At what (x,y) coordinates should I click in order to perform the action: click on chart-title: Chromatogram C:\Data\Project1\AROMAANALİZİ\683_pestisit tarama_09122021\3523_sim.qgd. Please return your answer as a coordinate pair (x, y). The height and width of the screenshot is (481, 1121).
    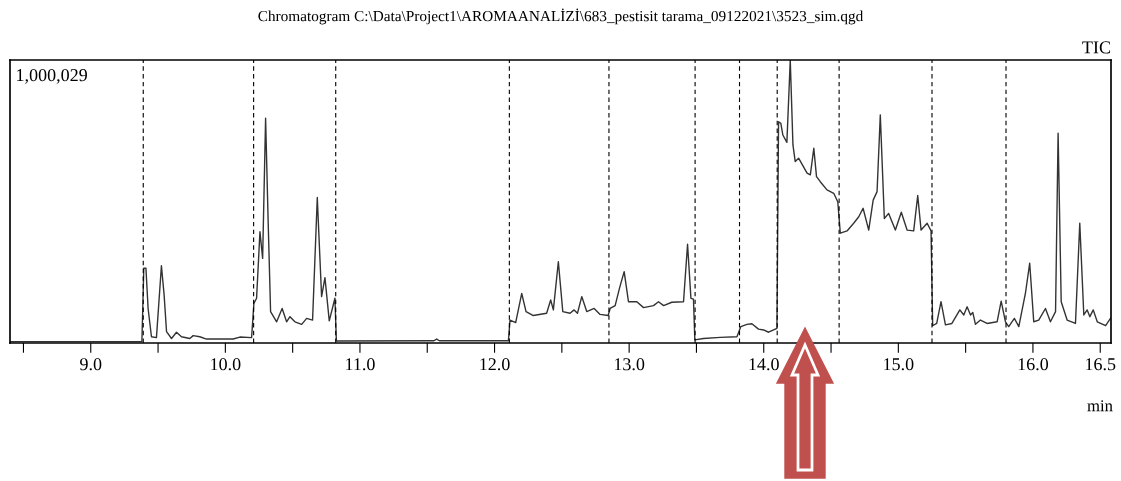
    Looking at the image, I should click on (561, 16).